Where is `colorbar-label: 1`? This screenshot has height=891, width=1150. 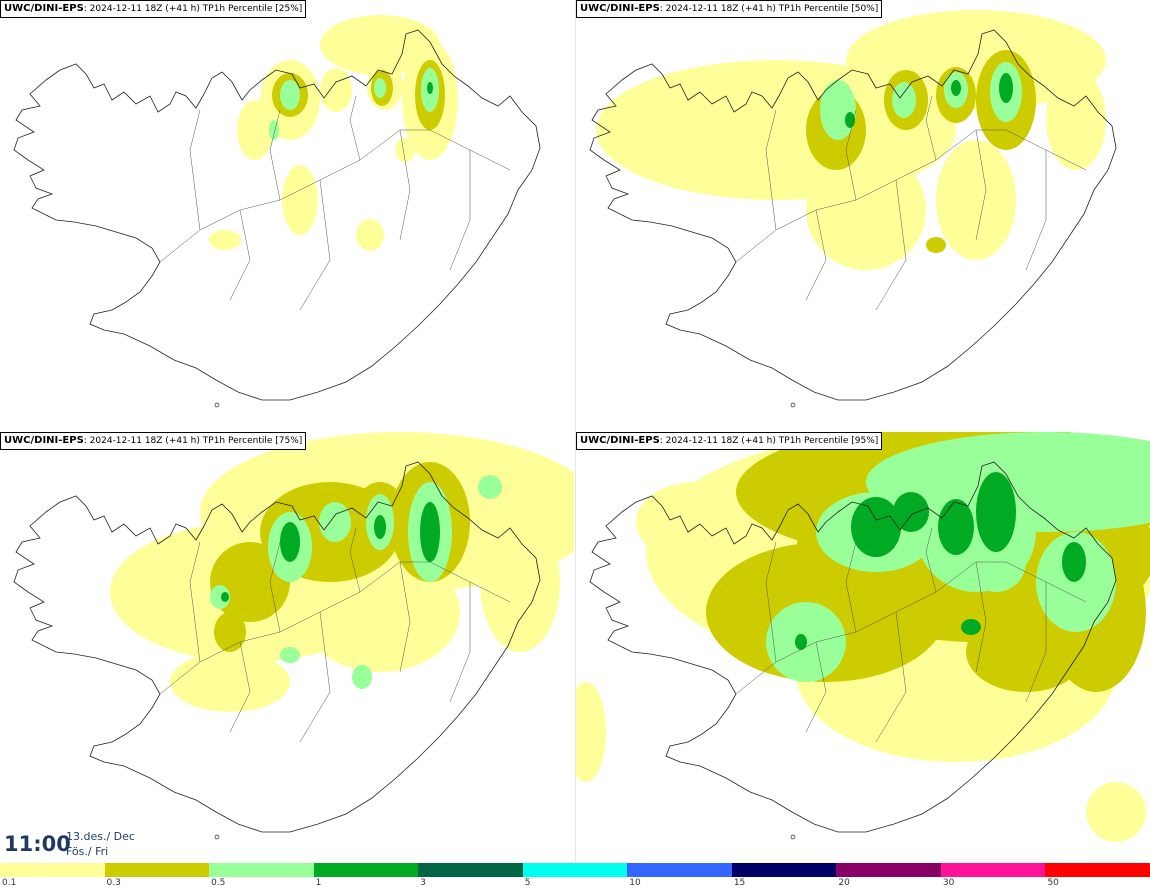 colorbar-label: 1 is located at coordinates (318, 883).